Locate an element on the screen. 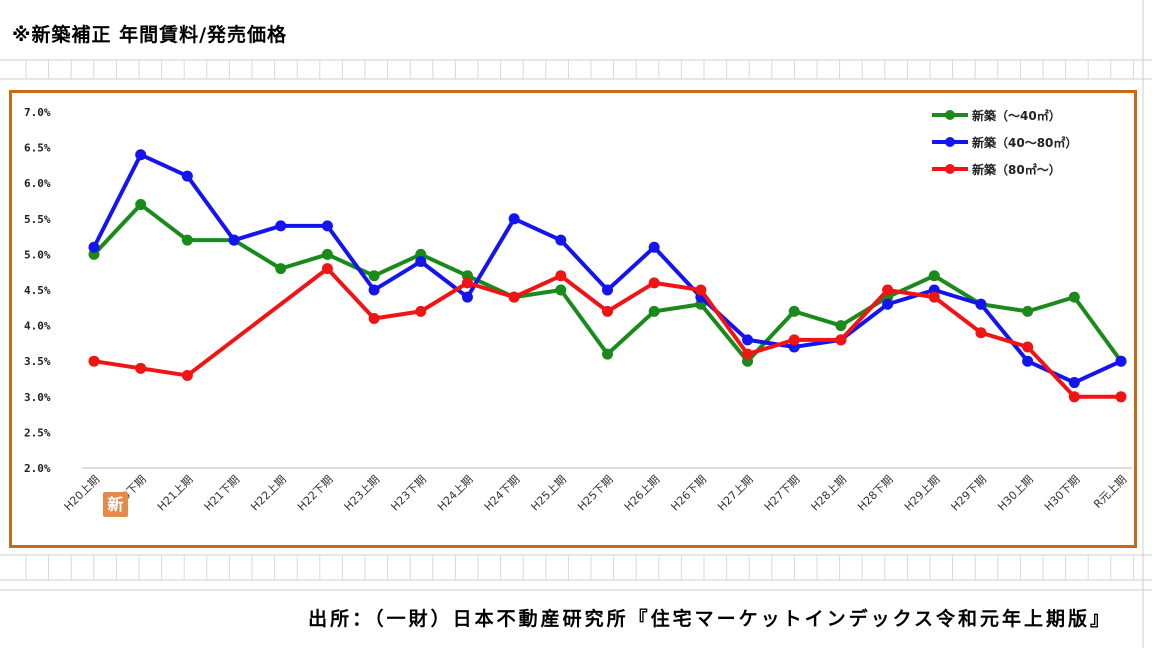  x-tick-label: H30下期 is located at coordinates (1062, 493).